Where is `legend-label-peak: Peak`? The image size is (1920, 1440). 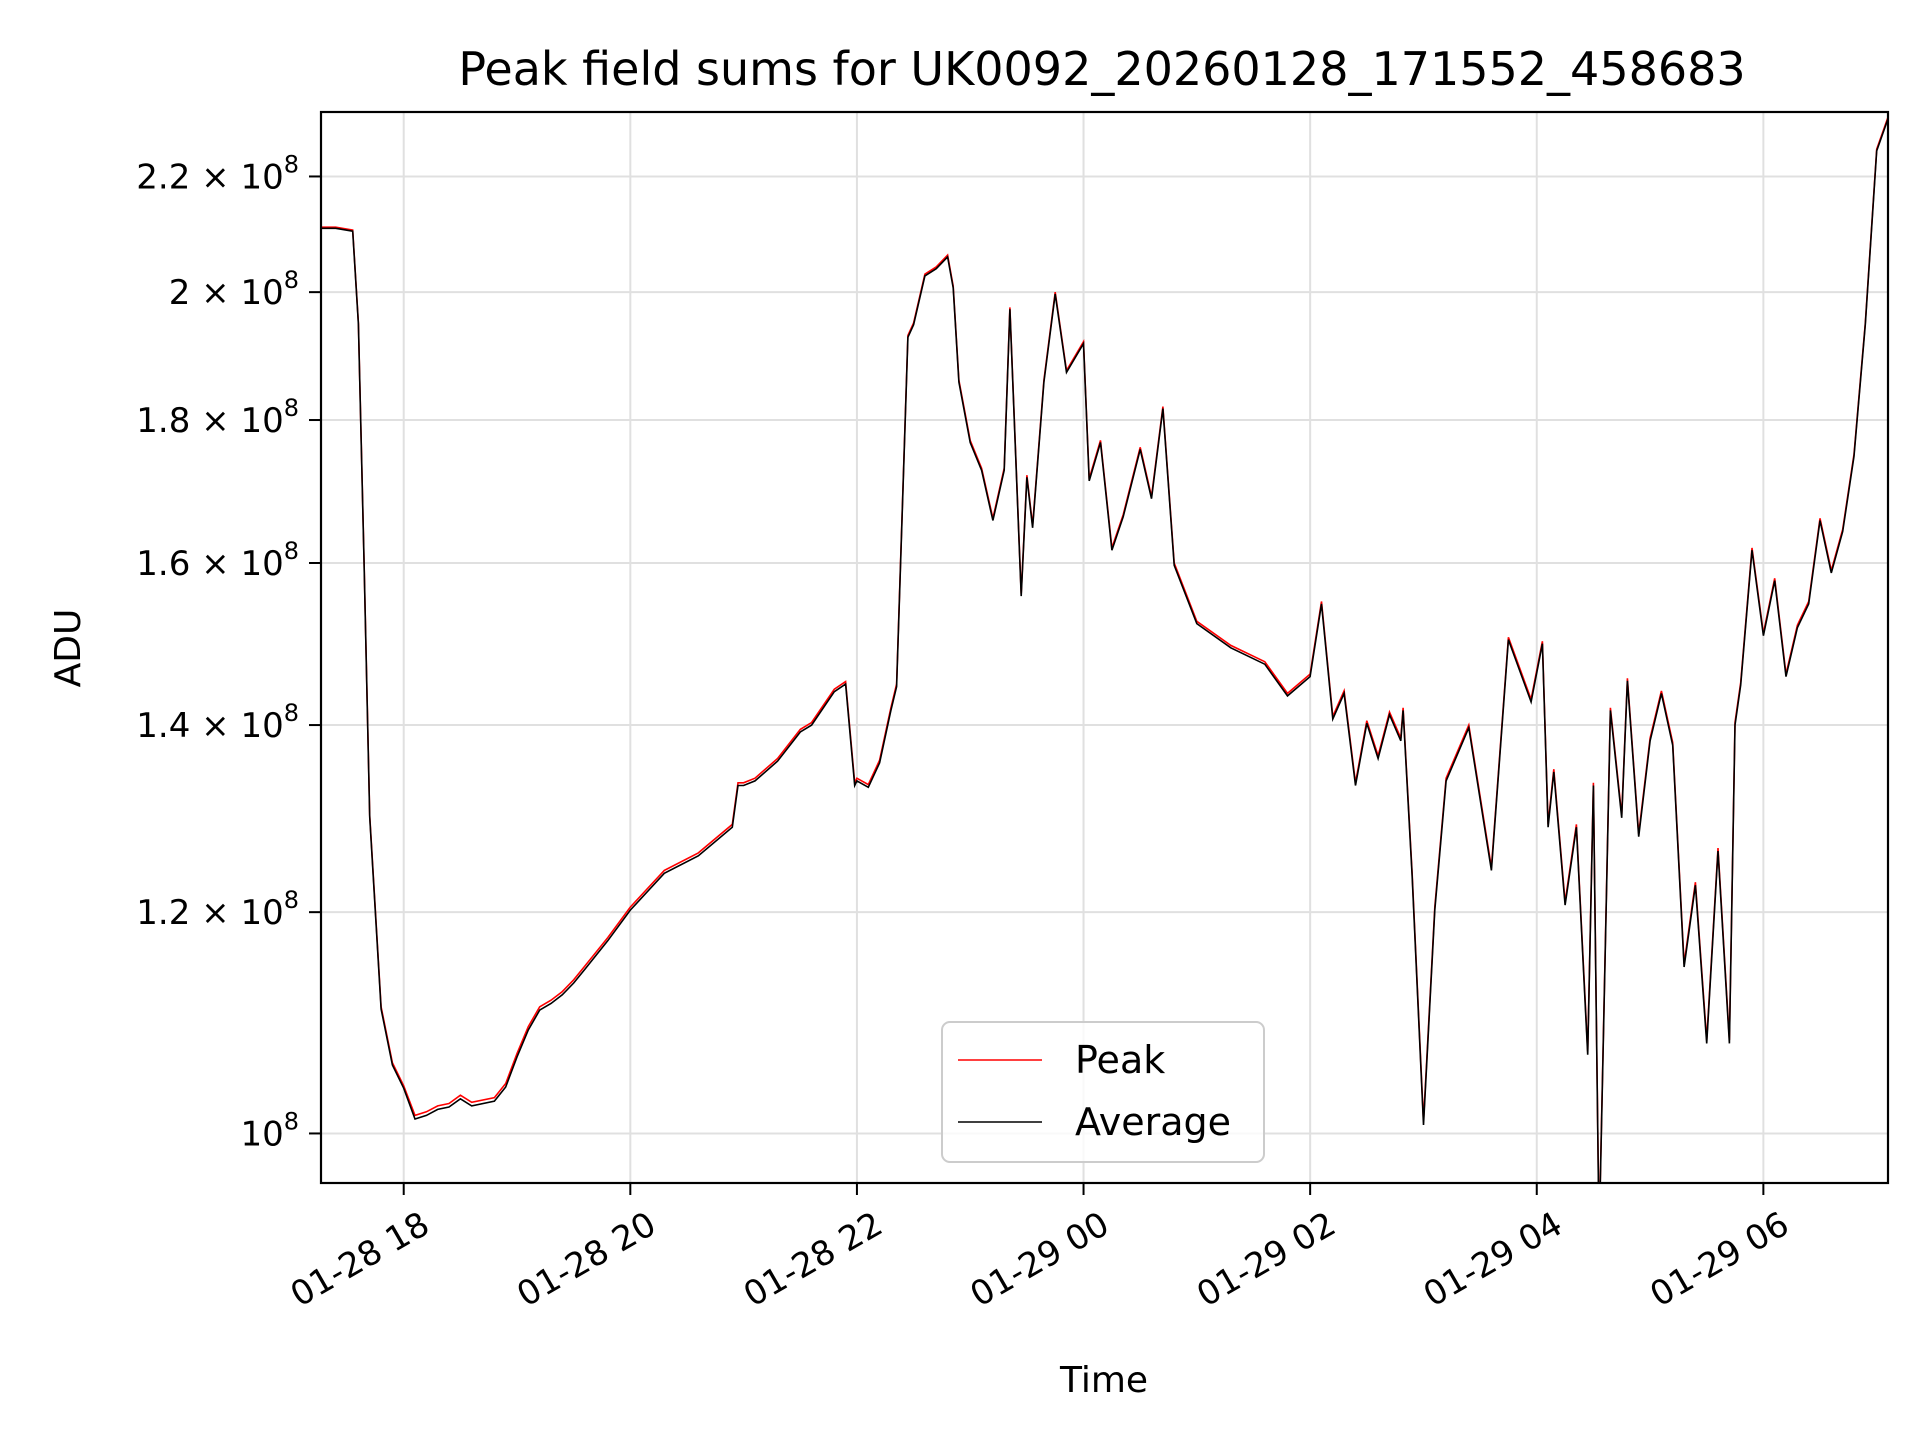
legend-label-peak: Peak is located at coordinates (1120, 1060).